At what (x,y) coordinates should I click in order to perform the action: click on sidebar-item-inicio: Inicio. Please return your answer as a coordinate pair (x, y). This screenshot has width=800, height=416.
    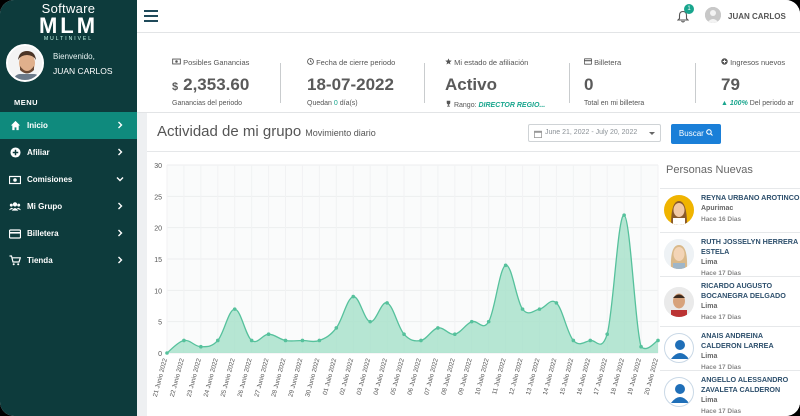
    Looking at the image, I should click on (68, 125).